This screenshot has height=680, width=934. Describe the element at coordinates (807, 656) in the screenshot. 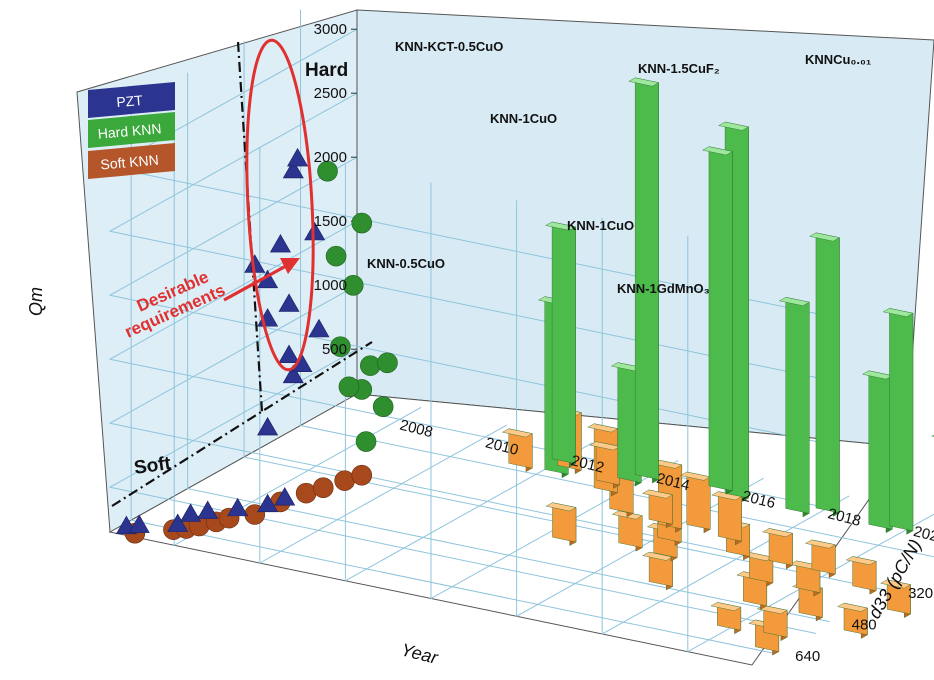

I see `y-tick-label: 640` at that location.